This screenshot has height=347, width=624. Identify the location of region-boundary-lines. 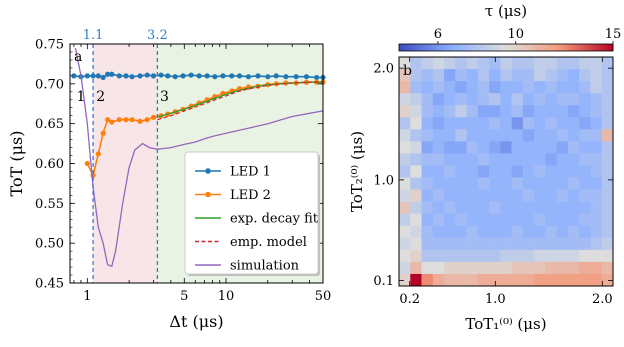
(125, 163).